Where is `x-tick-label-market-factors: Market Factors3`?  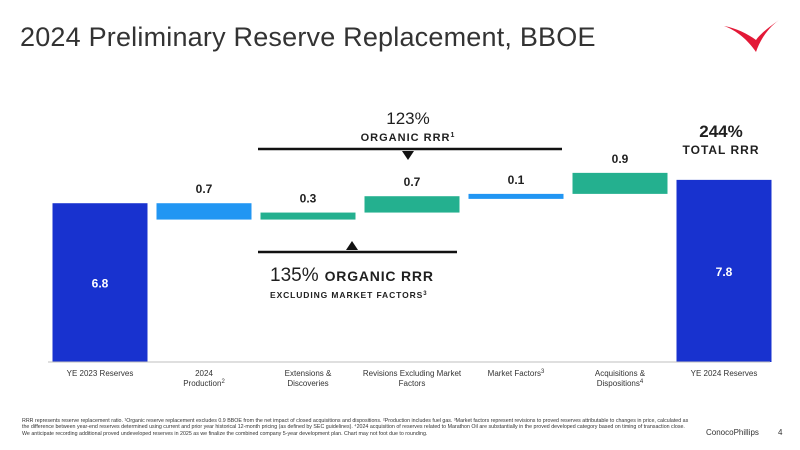
x-tick-label-market-factors: Market Factors3 is located at coordinates (516, 373).